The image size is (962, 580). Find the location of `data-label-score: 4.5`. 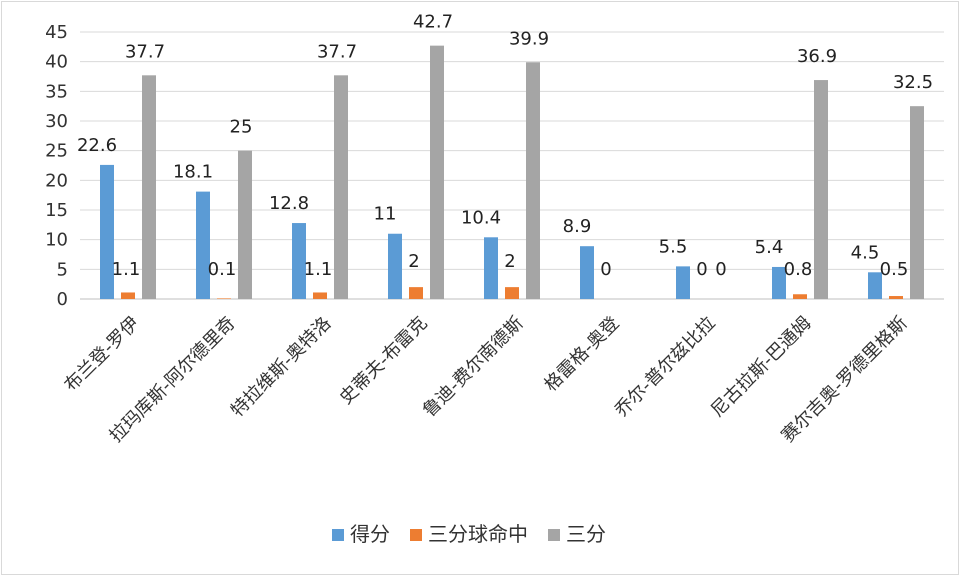

data-label-score: 4.5 is located at coordinates (865, 252).